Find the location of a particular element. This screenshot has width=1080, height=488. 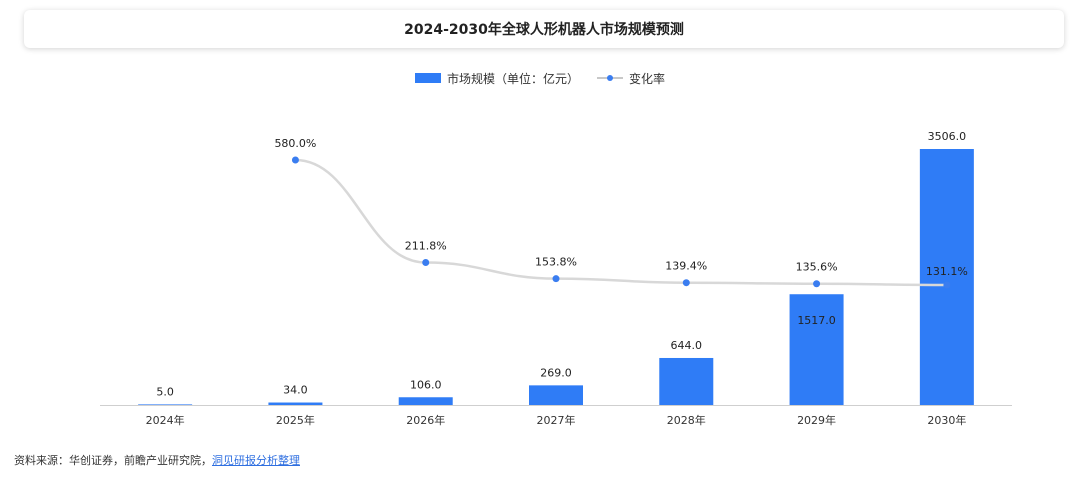

legend-item-change-rate: 变化率 is located at coordinates (631, 78).